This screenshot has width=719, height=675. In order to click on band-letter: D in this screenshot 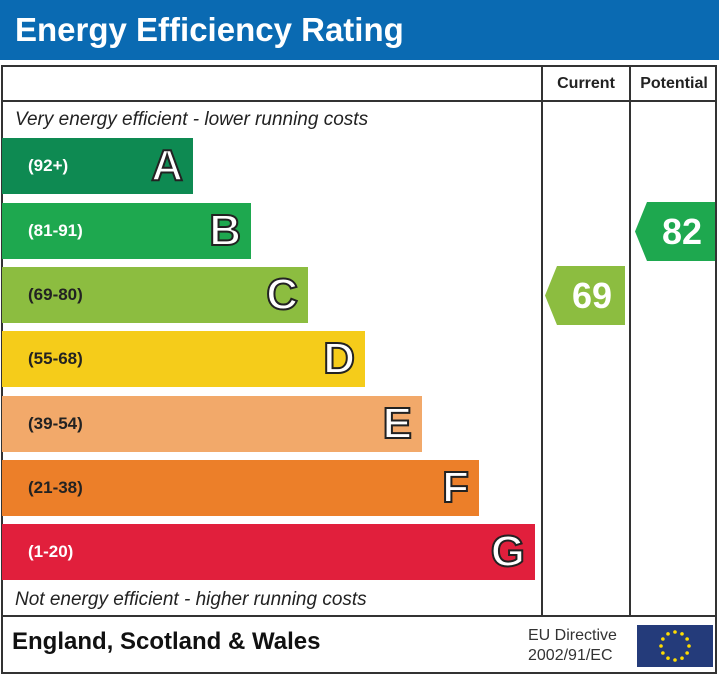, I will do `click(339, 358)`.